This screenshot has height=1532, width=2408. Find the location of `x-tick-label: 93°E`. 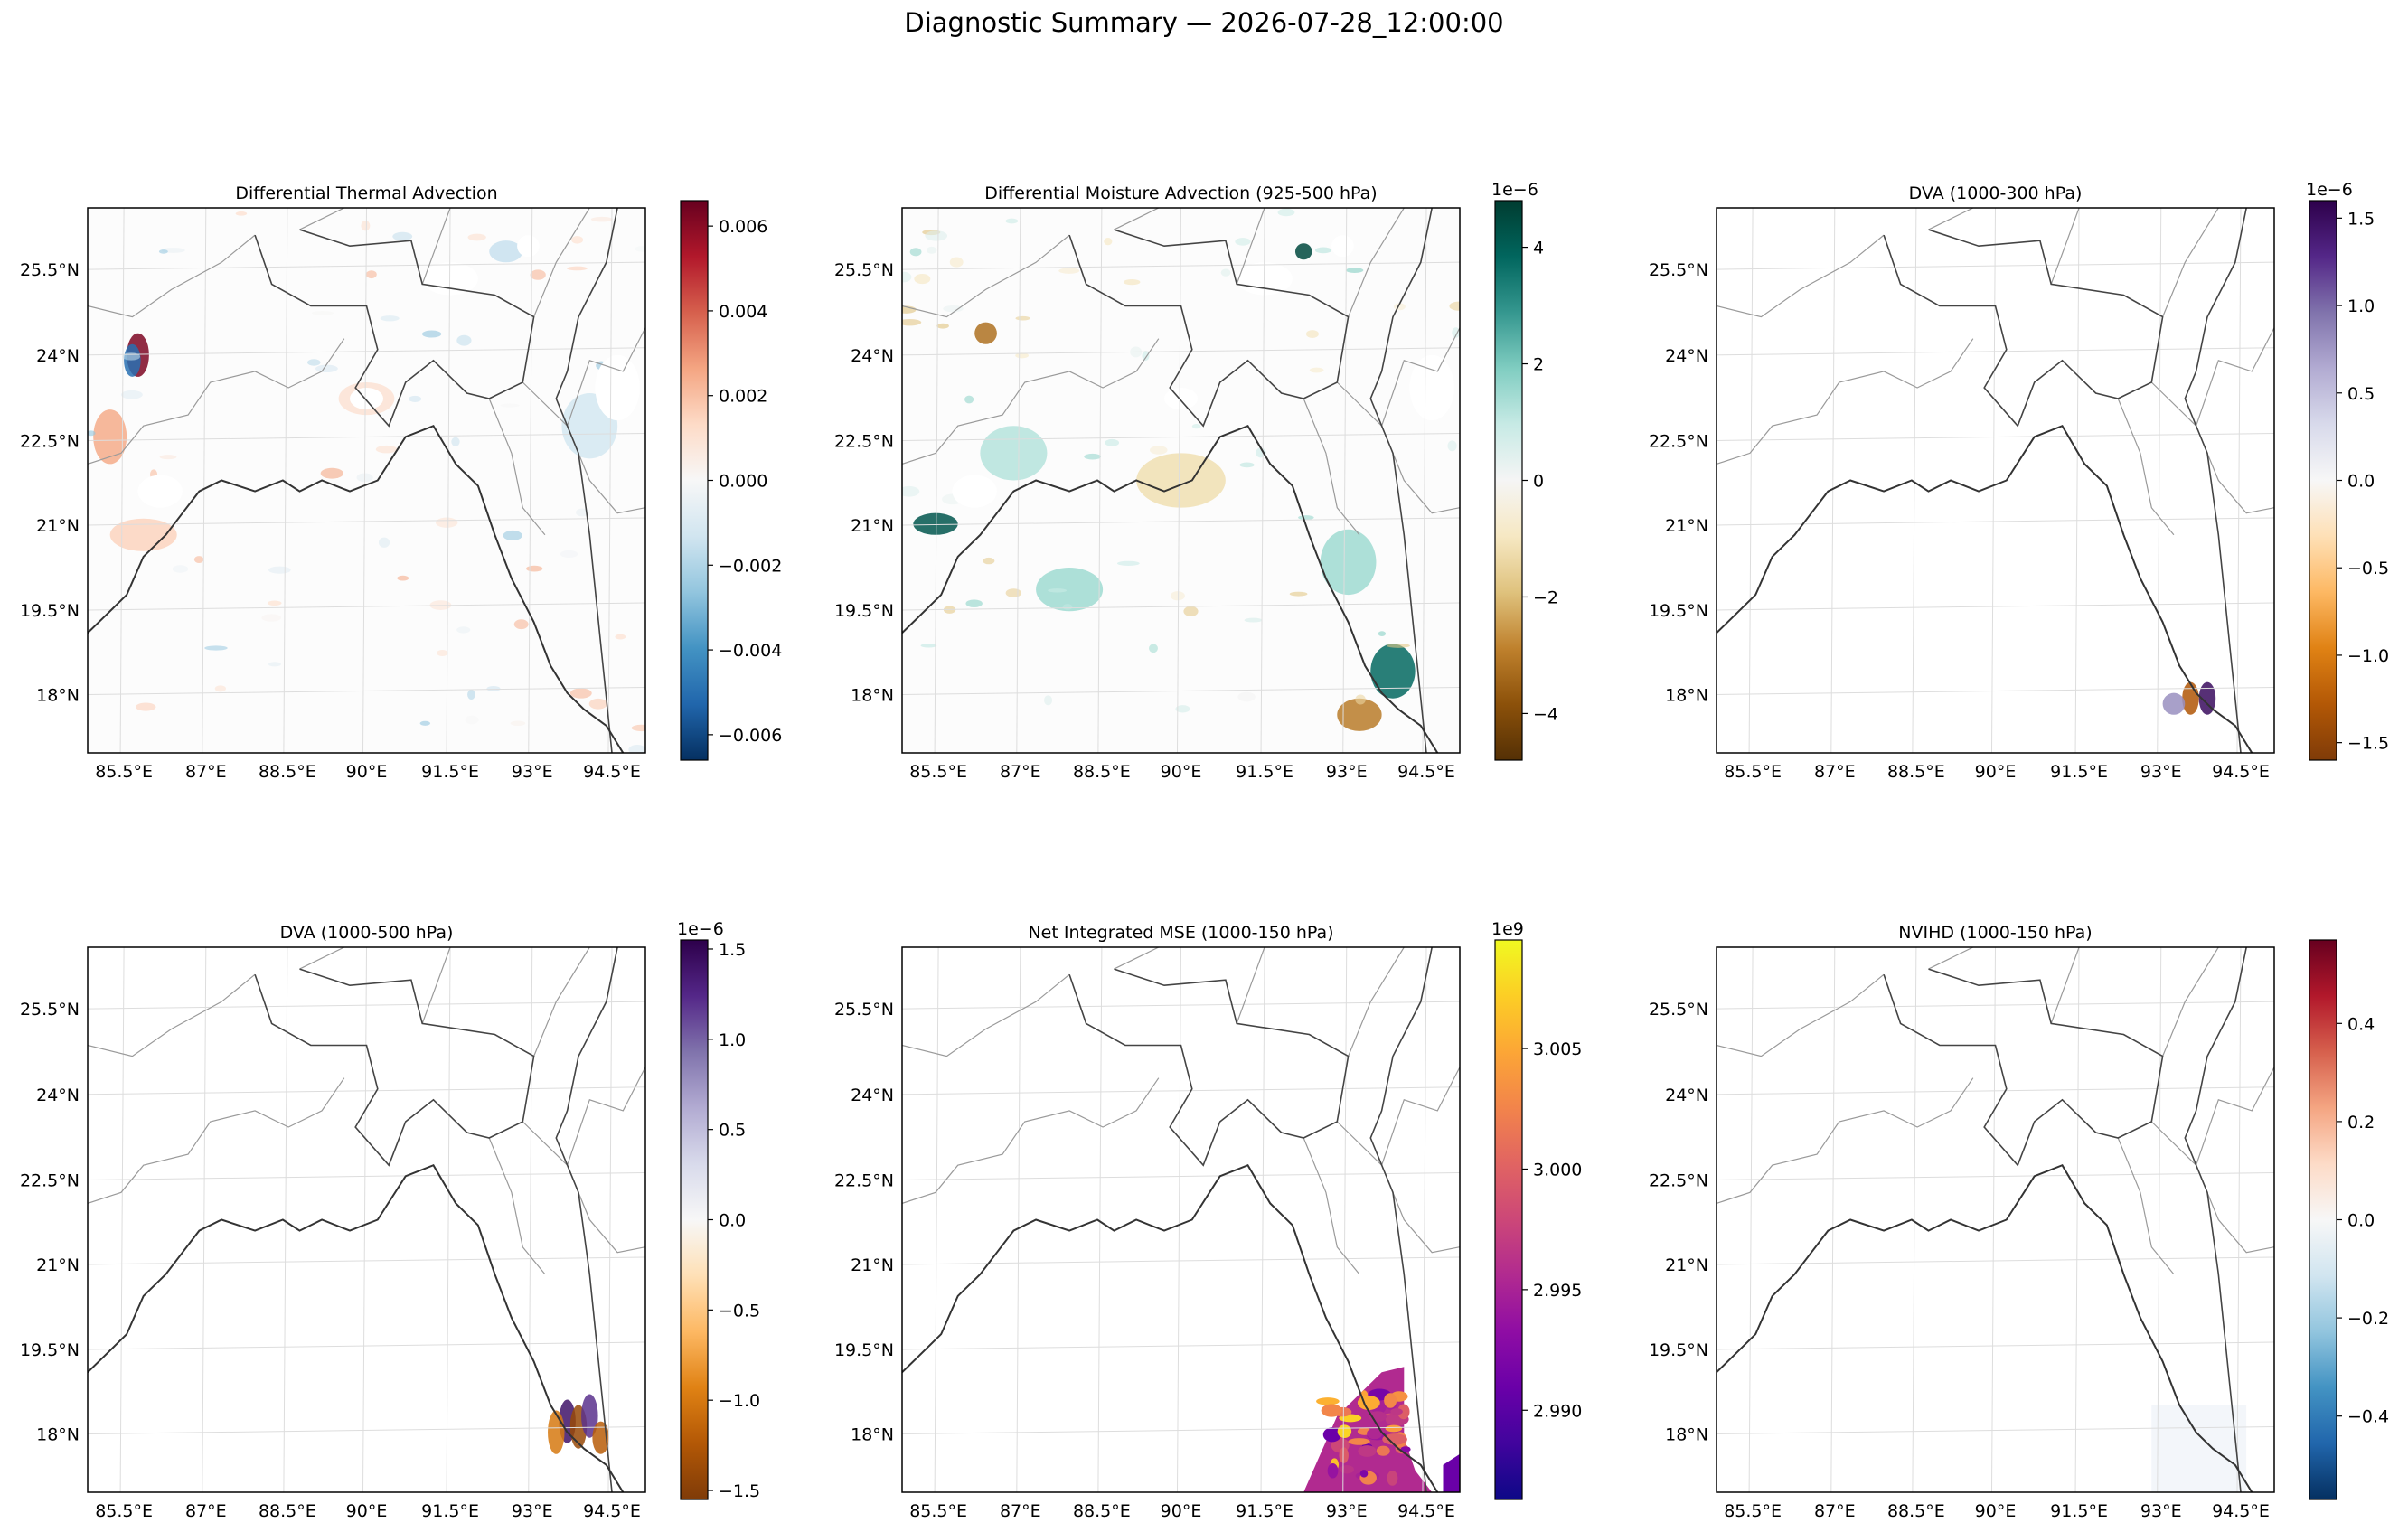

x-tick-label: 93°E is located at coordinates (2161, 1511).